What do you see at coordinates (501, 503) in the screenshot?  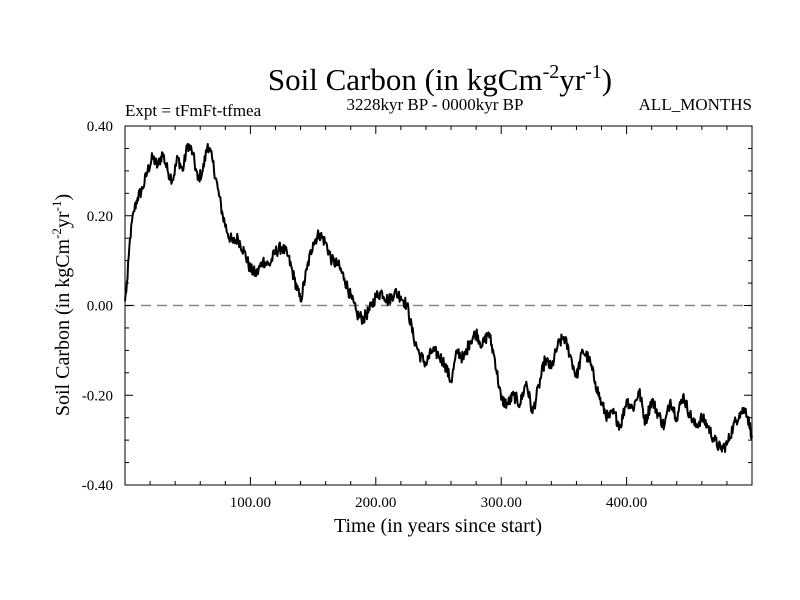 I see `x-tick-label: 300.00` at bounding box center [501, 503].